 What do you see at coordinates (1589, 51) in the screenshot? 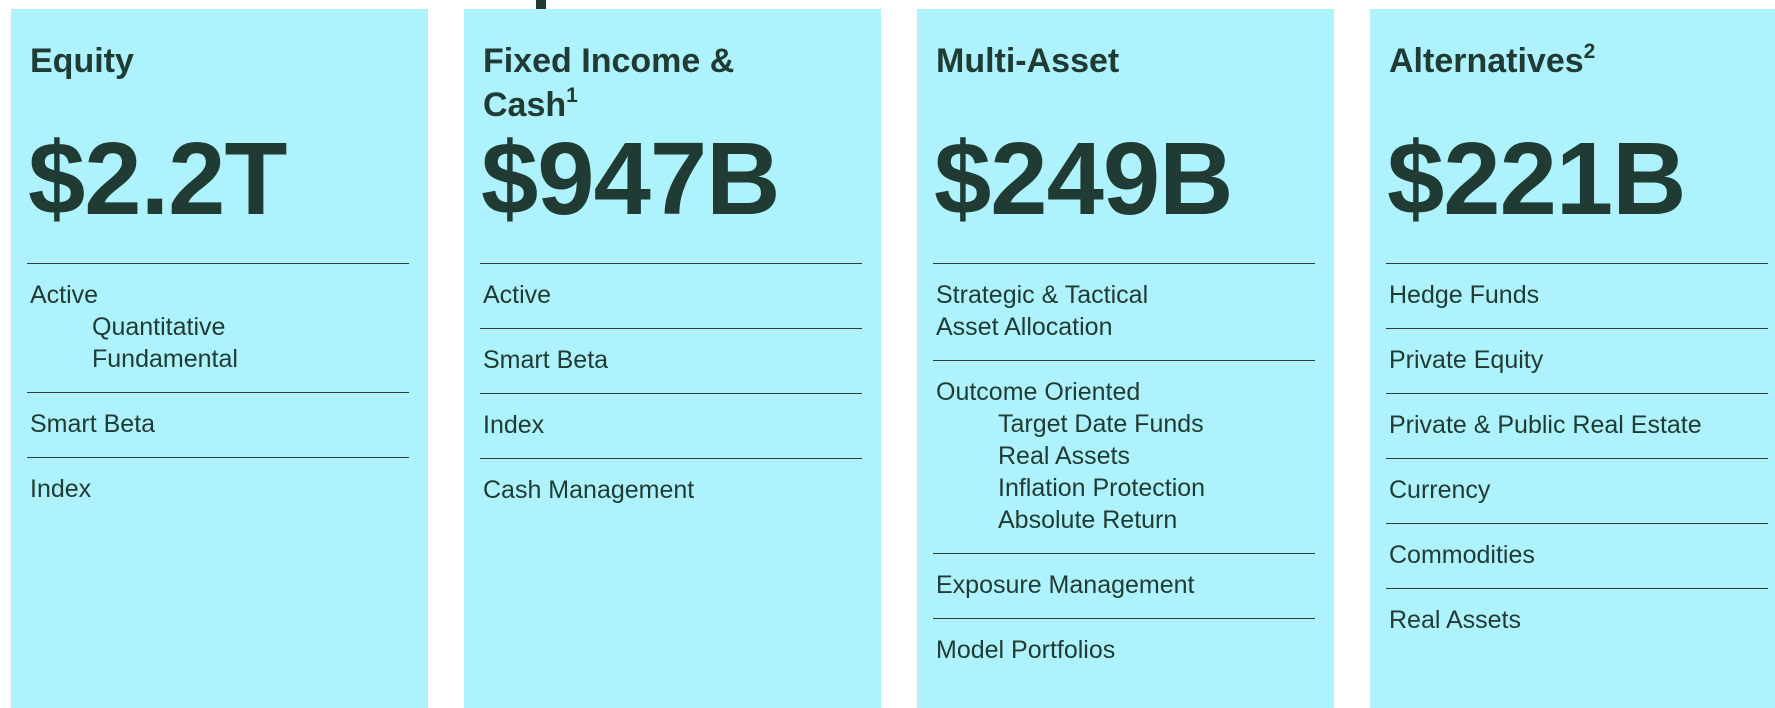
I see `footnote-mark: 2` at bounding box center [1589, 51].